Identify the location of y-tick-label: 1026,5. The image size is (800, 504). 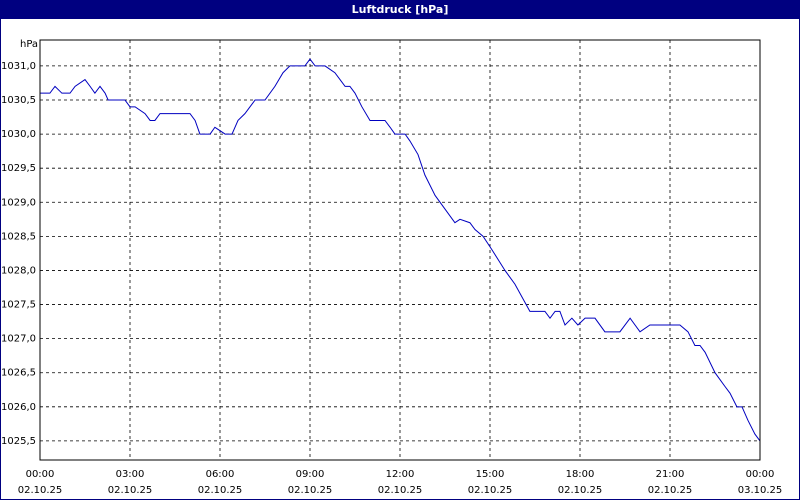
(18, 373).